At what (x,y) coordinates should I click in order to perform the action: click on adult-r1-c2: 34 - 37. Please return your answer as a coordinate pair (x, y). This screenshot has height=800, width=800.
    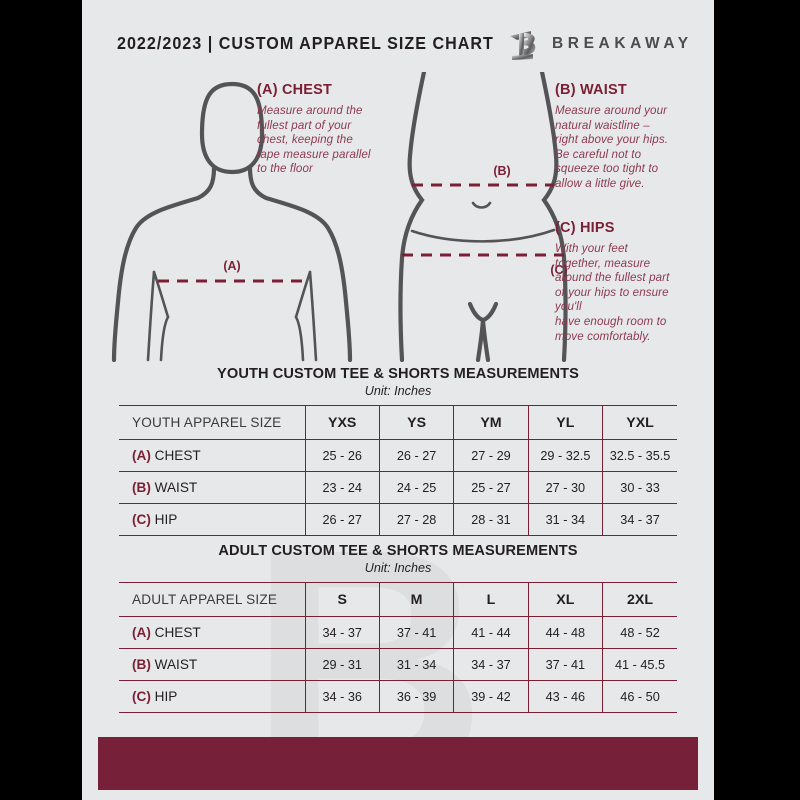
    Looking at the image, I should click on (491, 664).